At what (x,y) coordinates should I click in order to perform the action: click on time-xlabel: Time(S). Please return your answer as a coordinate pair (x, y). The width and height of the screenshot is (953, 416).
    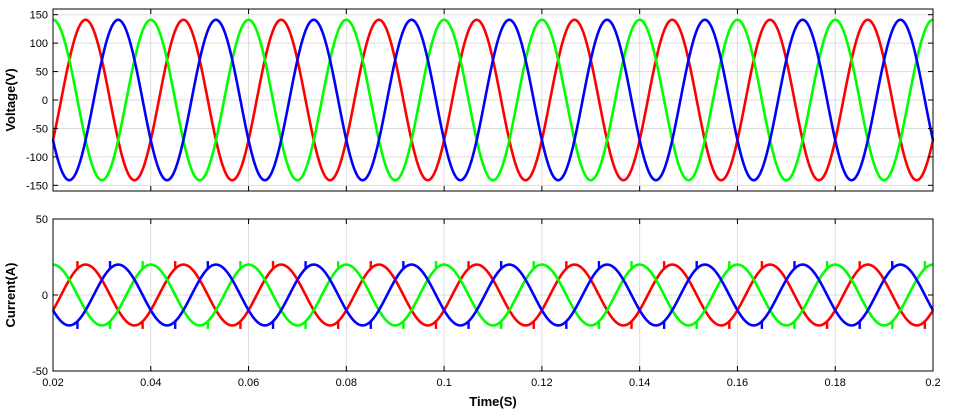
    Looking at the image, I should click on (492, 401).